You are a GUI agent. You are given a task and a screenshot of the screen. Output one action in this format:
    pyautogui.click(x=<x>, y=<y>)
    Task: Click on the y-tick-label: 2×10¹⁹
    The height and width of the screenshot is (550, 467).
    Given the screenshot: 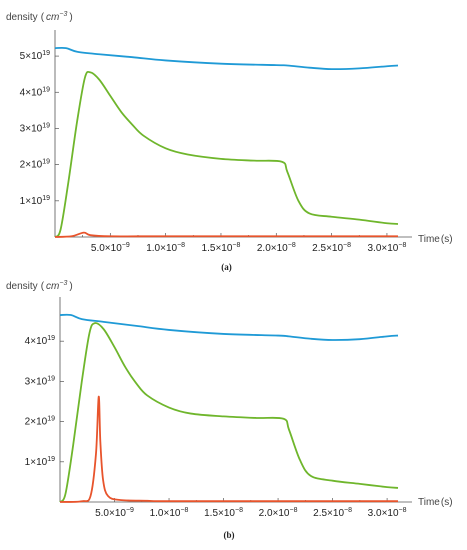 What is the action you would take?
    pyautogui.click(x=40, y=422)
    